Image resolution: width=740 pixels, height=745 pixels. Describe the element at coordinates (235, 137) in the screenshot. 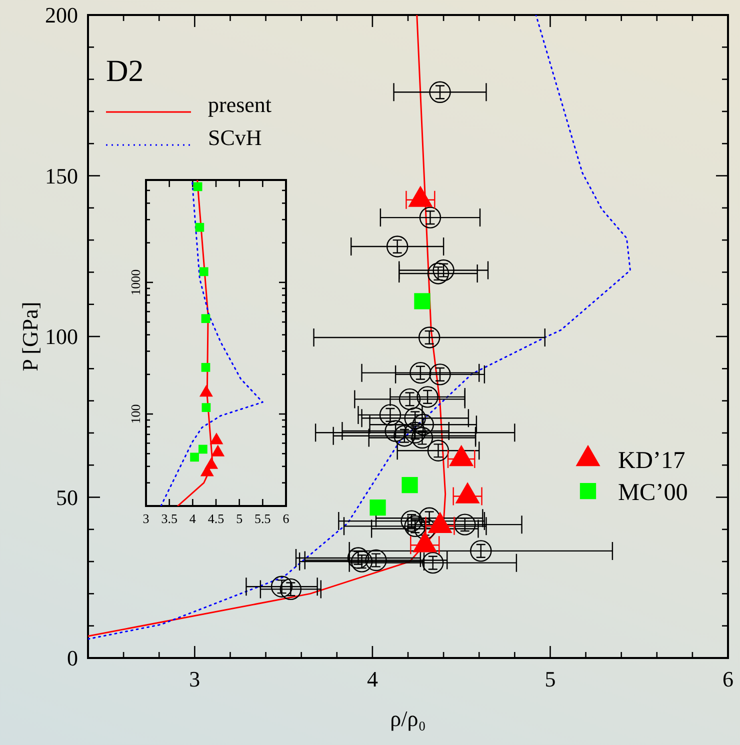

I see `legend-label: SCvH` at that location.